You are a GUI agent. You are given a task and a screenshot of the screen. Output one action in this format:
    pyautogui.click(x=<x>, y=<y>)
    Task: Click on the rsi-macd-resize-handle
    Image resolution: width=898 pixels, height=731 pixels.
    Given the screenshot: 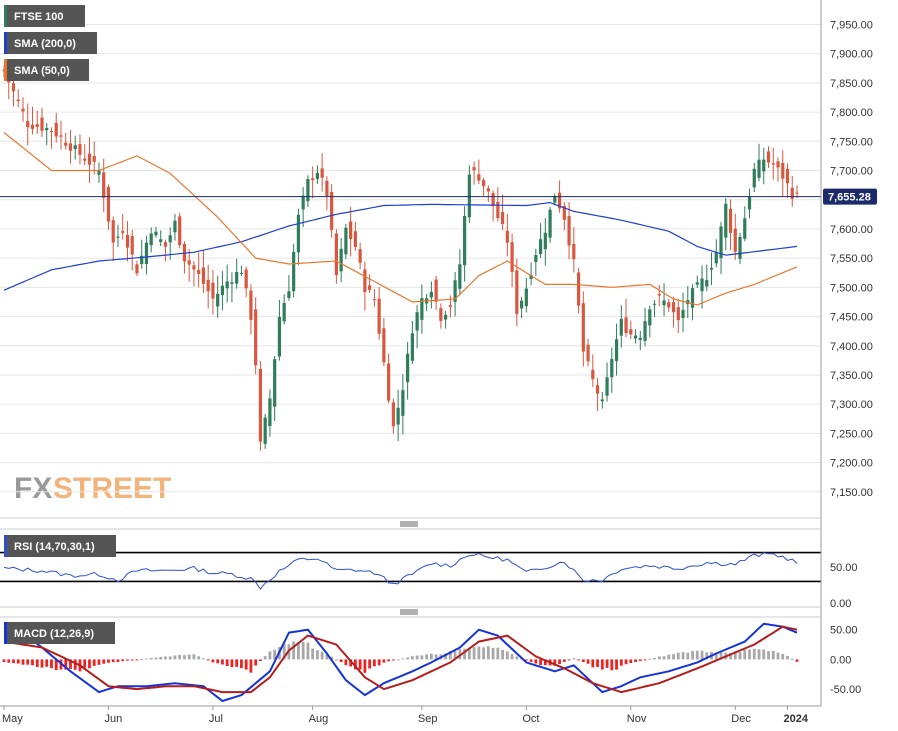 What is the action you would take?
    pyautogui.click(x=409, y=612)
    